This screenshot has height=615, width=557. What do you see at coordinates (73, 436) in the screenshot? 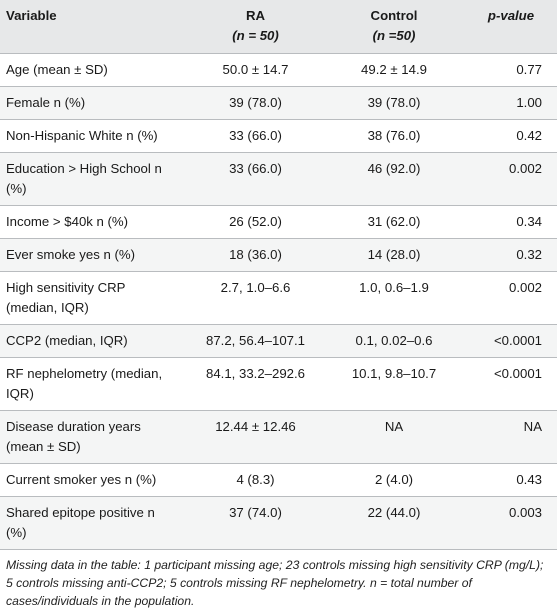
I see `row-variable: Disease duration years (mean ± SD)` at bounding box center [73, 436].